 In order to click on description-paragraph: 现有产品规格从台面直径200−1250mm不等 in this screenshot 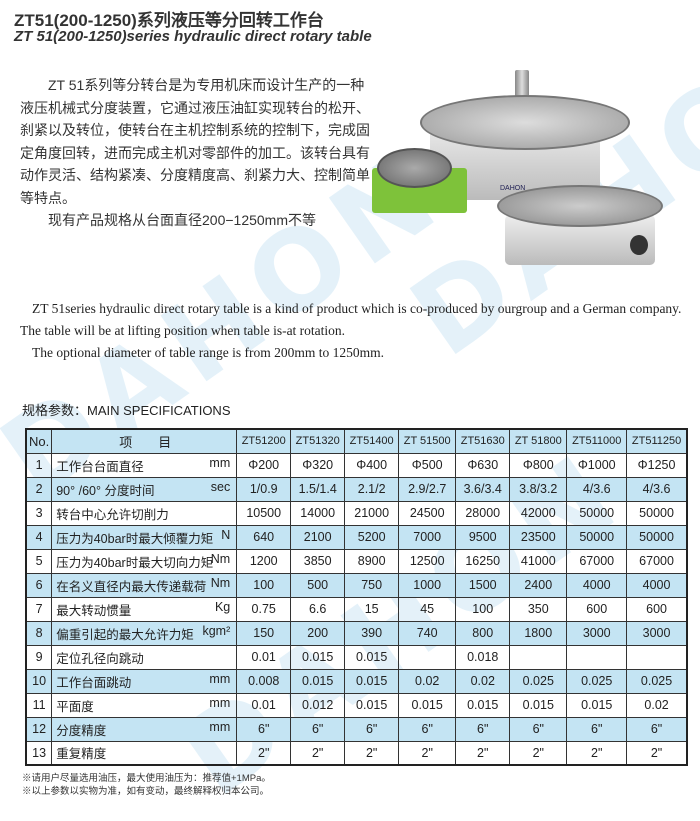, I will do `click(182, 220)`.